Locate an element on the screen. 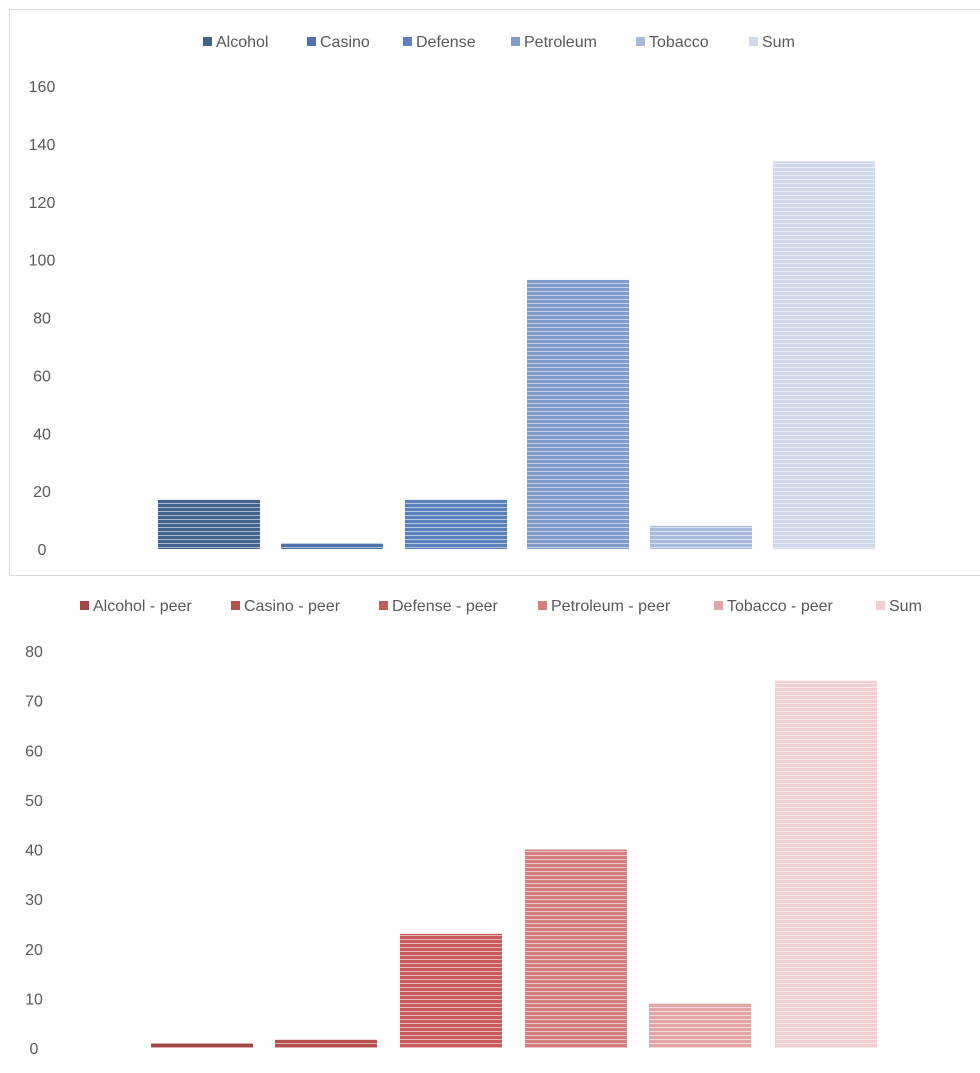 The width and height of the screenshot is (980, 1073). bottom-bar-casino-peer is located at coordinates (326, 1043).